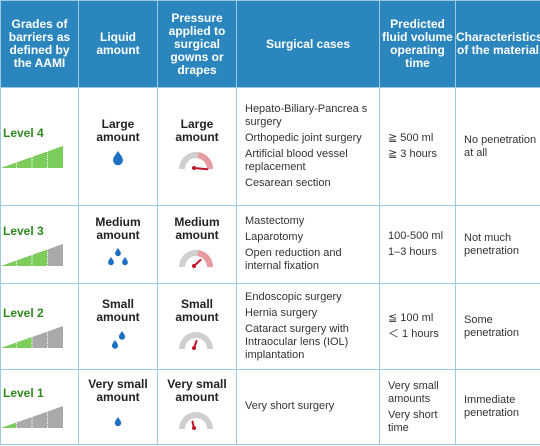 The image size is (540, 446). I want to click on surgical-cases-cell: Very short surgery, so click(308, 407).